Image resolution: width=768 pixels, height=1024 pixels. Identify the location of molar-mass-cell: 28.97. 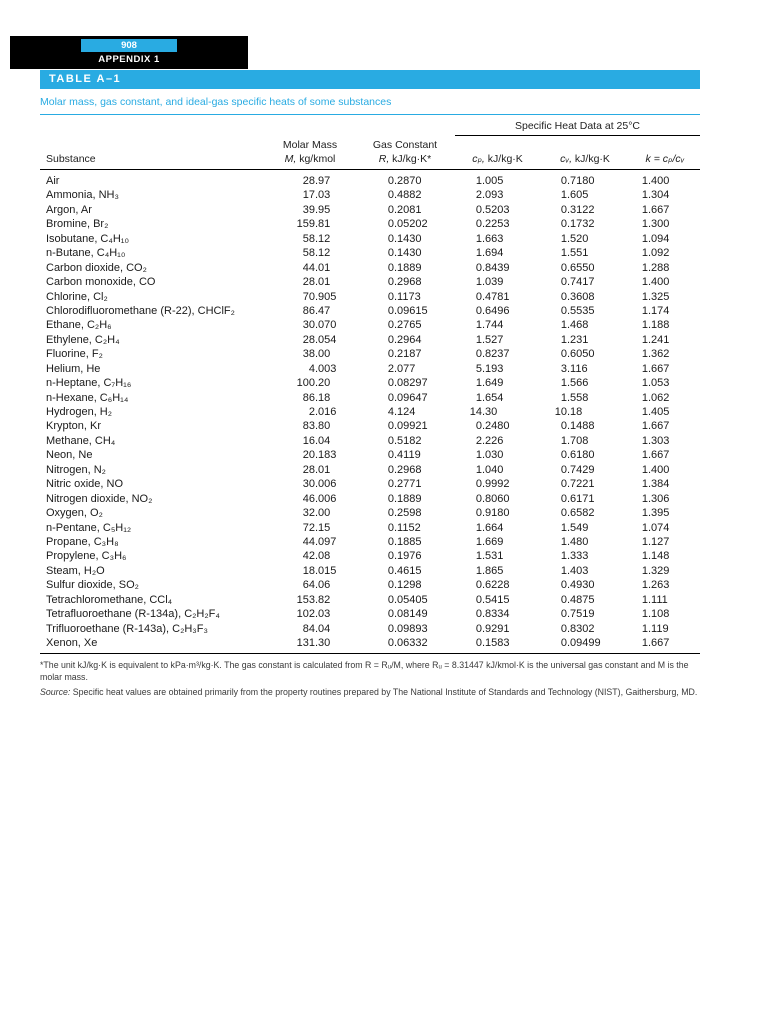
(316, 181).